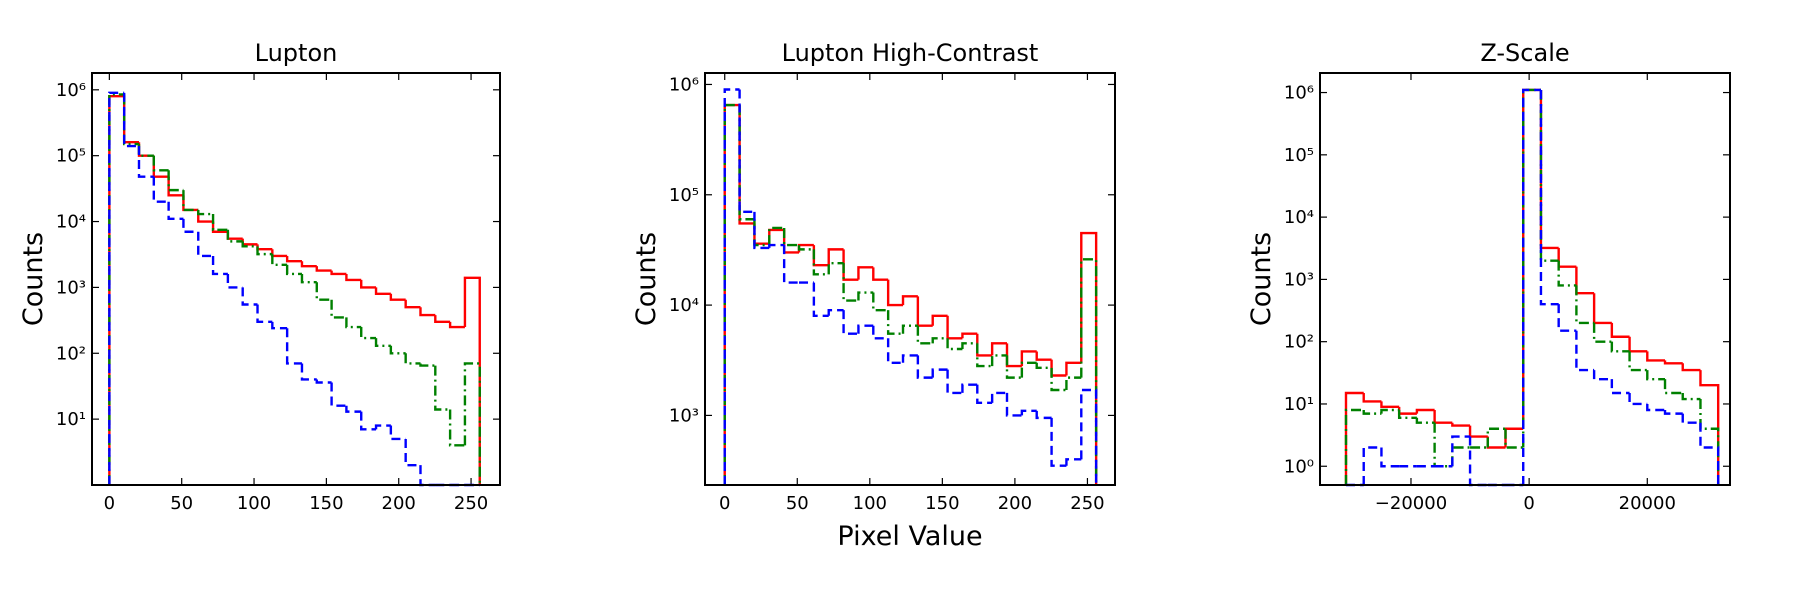  What do you see at coordinates (1087, 503) in the screenshot?
I see `x-tick-label: 250` at bounding box center [1087, 503].